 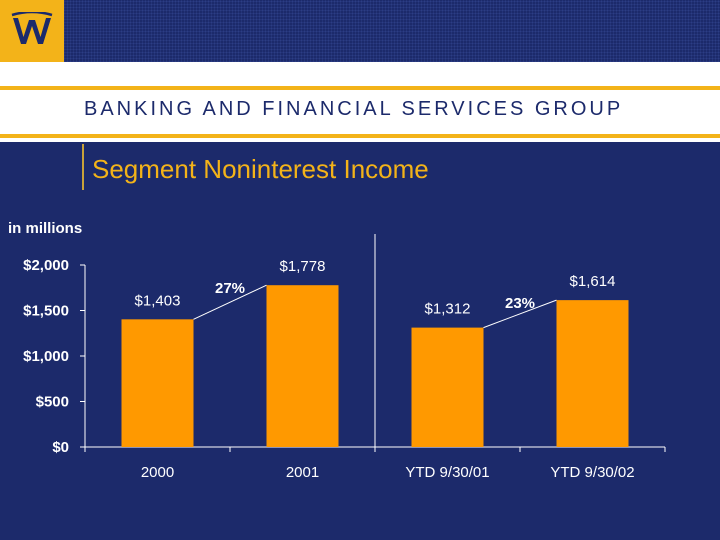 I want to click on growth-label: 23%, so click(x=520, y=303).